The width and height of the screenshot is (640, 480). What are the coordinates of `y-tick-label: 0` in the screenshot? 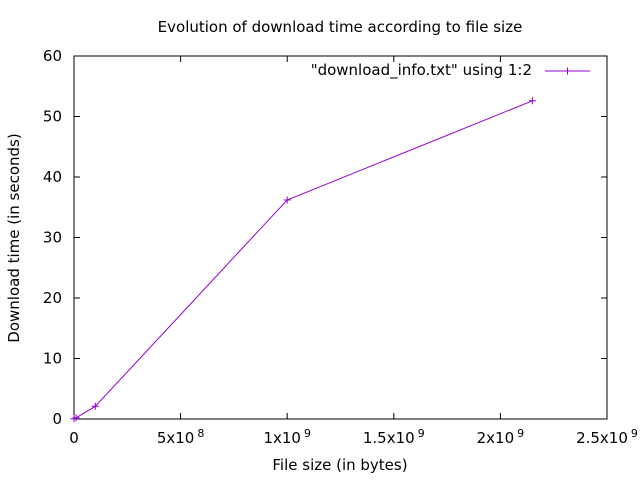 It's located at (57, 419).